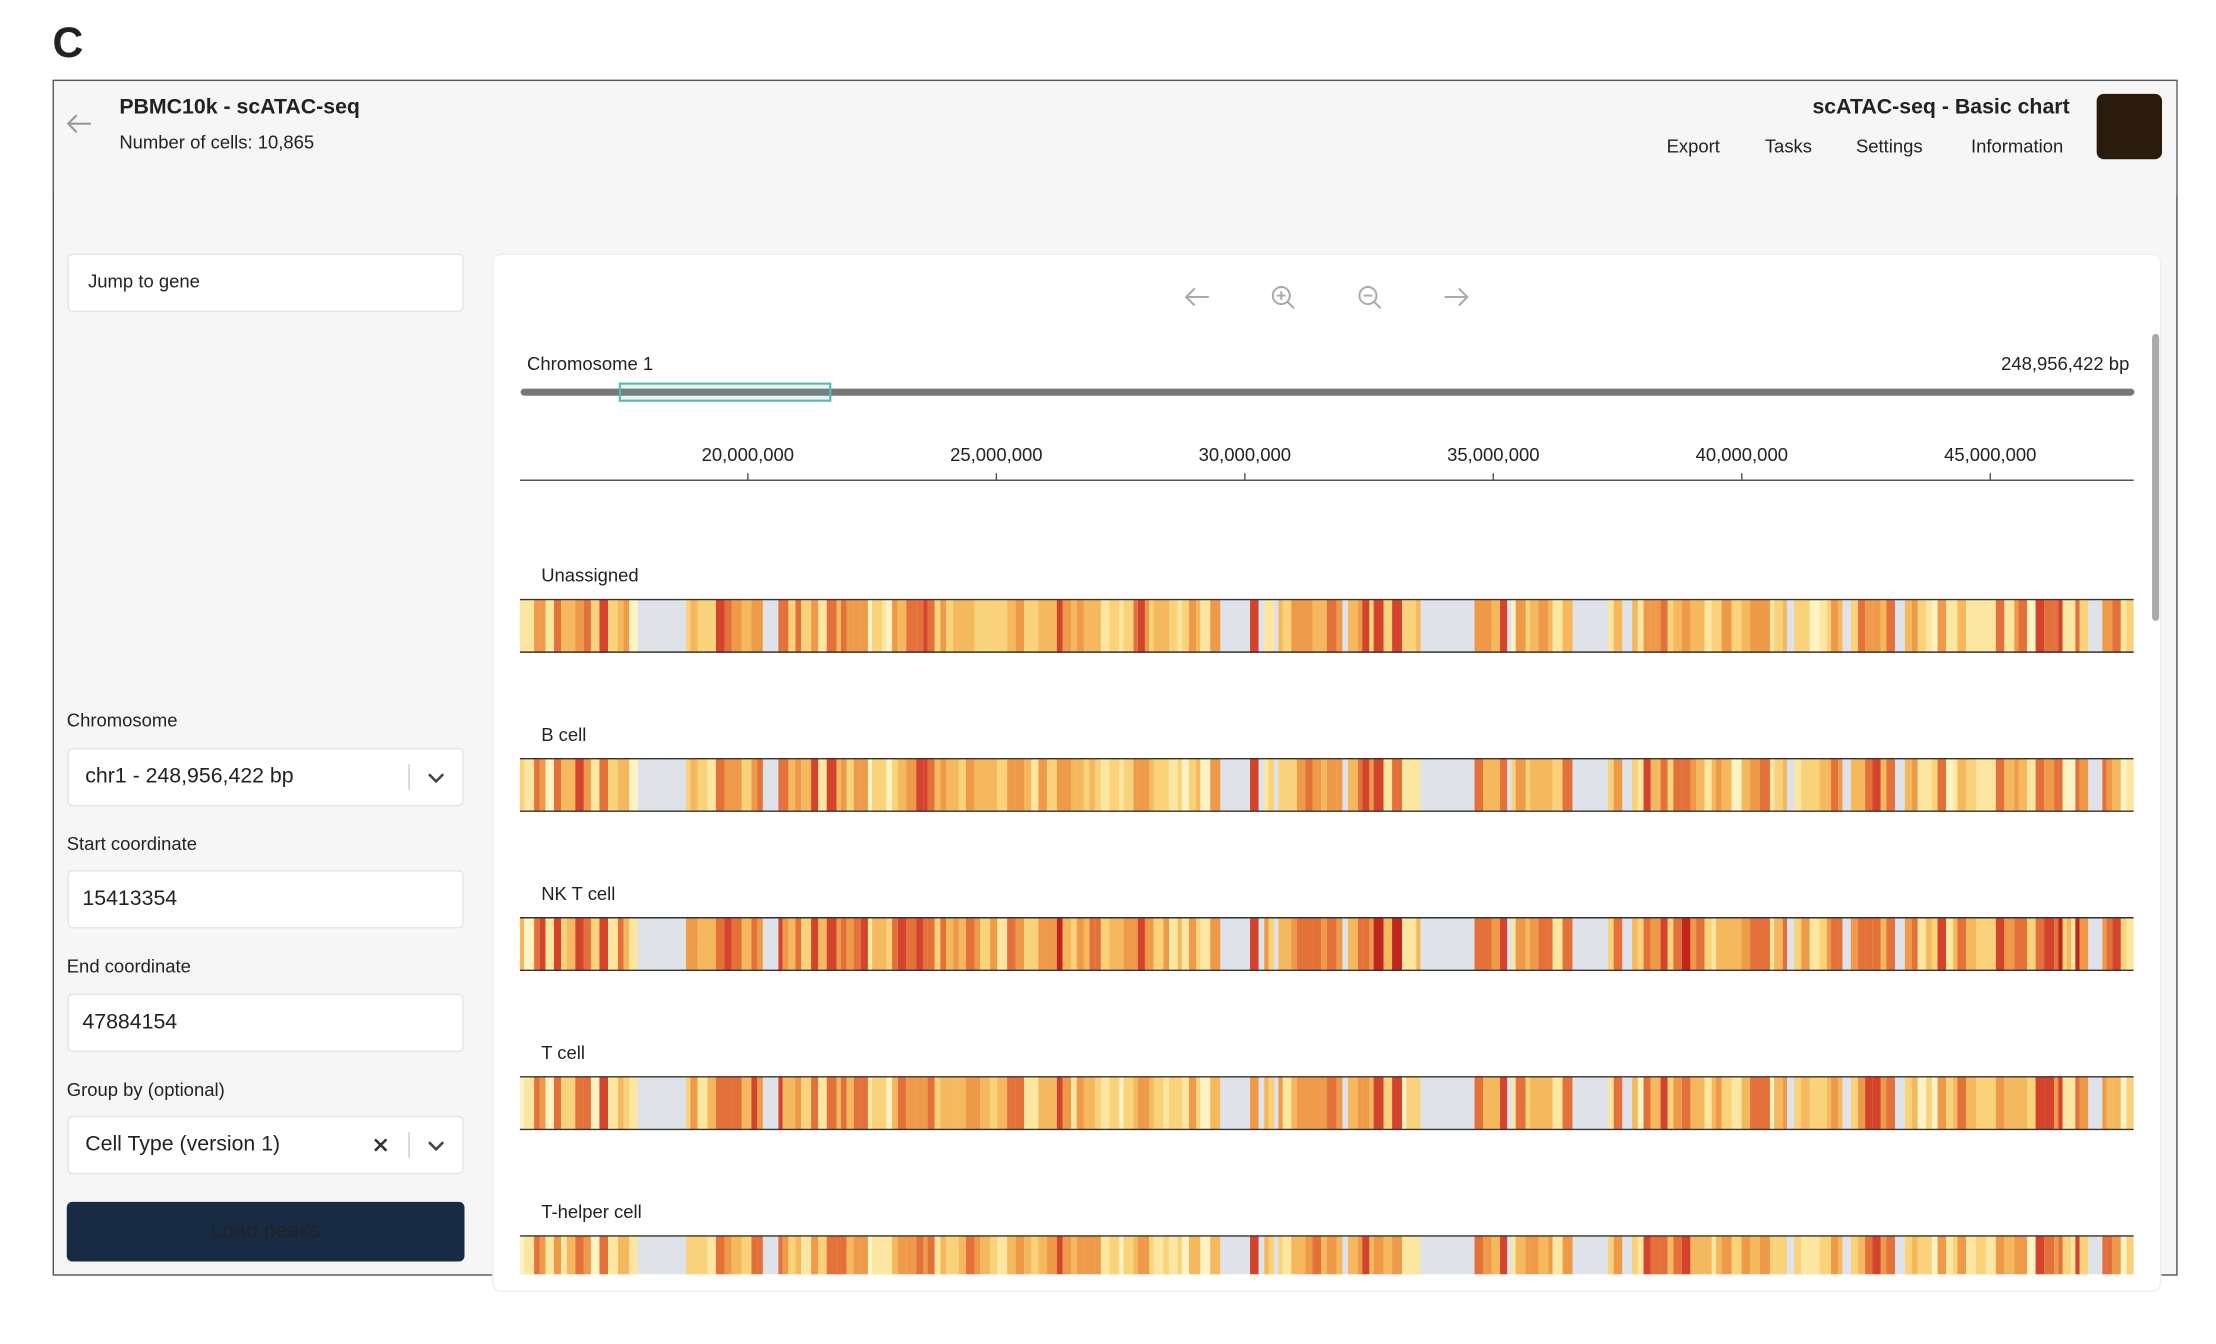 The height and width of the screenshot is (1344, 2216). Describe the element at coordinates (265, 1022) in the screenshot. I see `end-input` at that location.